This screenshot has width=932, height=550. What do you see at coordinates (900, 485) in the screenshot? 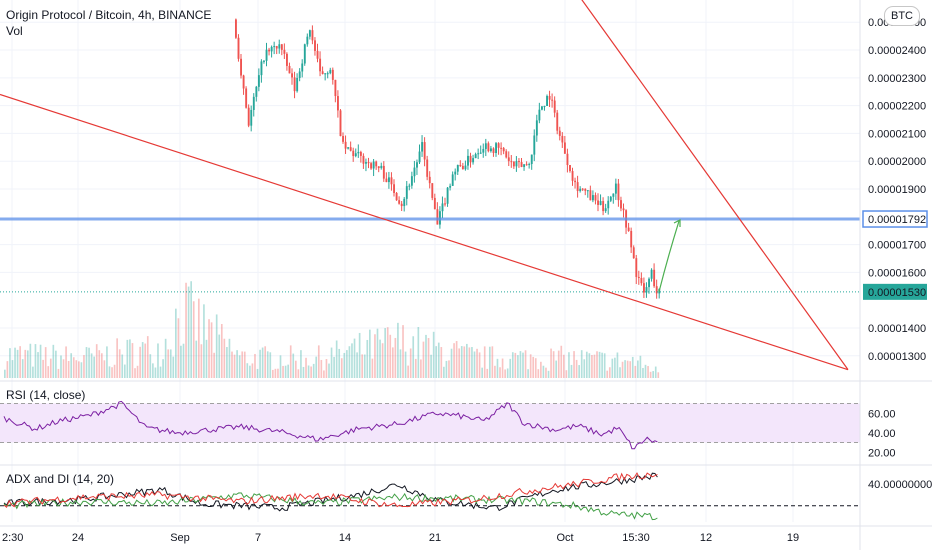
I see `adx-axis: 40.00000000` at bounding box center [900, 485].